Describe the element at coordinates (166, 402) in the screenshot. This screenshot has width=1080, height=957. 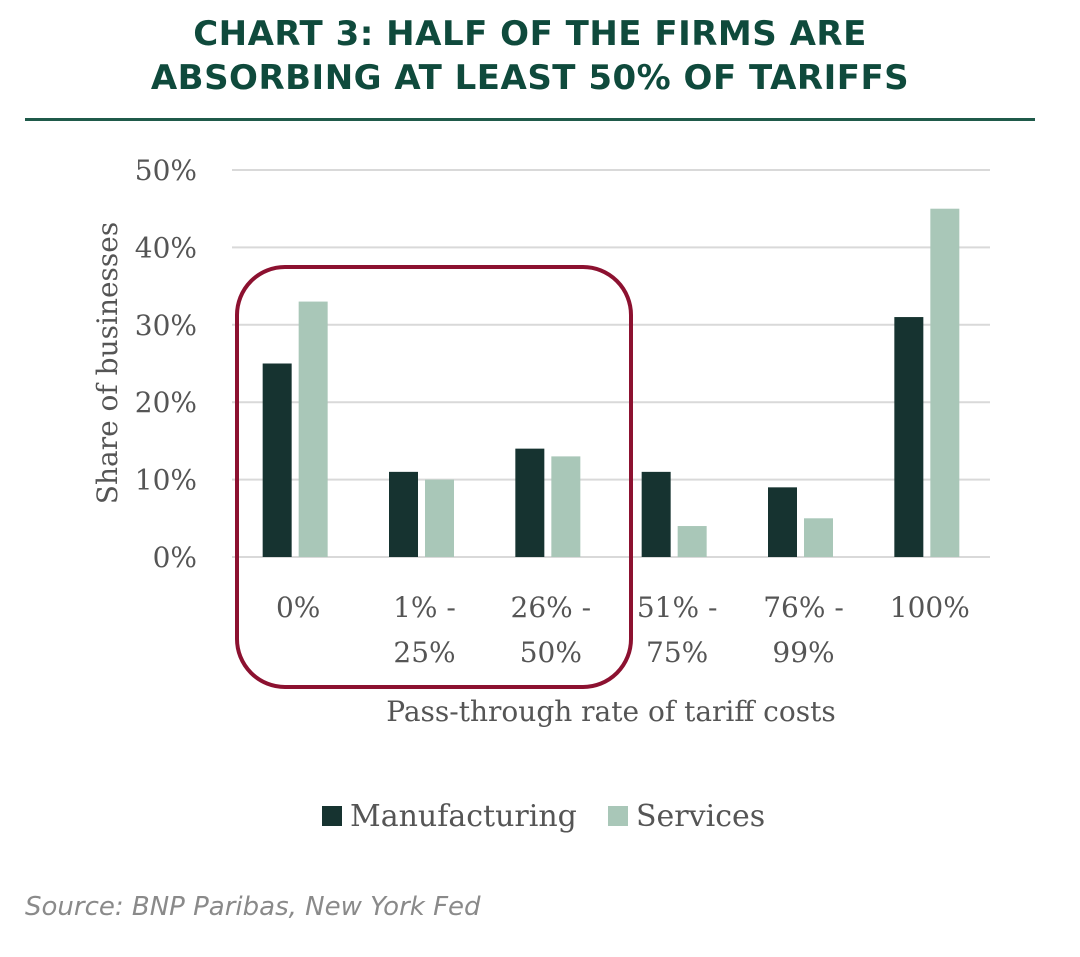
I see `y-tick-label: 20%` at that location.